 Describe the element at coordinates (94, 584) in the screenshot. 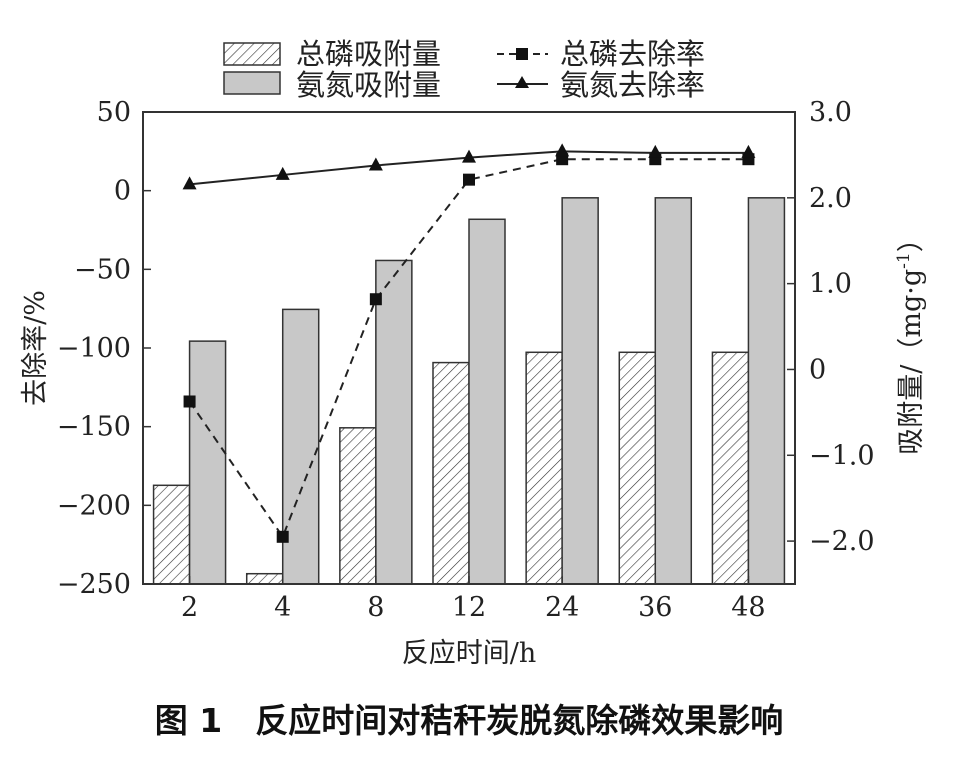

I see `left-tick-label-6: −250` at that location.